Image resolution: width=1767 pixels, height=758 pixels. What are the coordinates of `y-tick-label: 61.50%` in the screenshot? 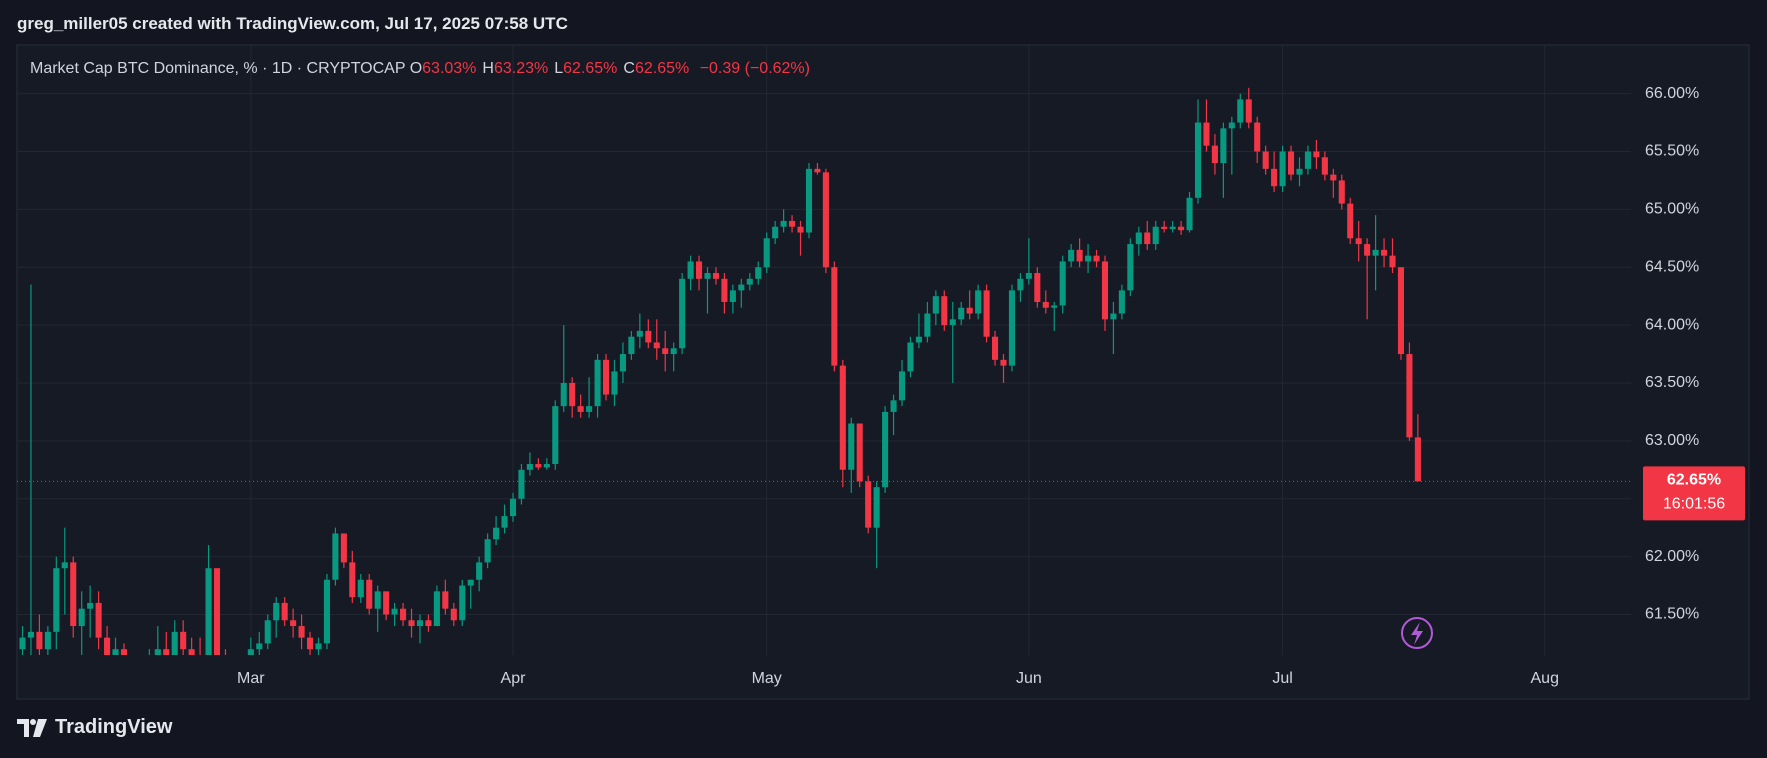 It's located at (1672, 614).